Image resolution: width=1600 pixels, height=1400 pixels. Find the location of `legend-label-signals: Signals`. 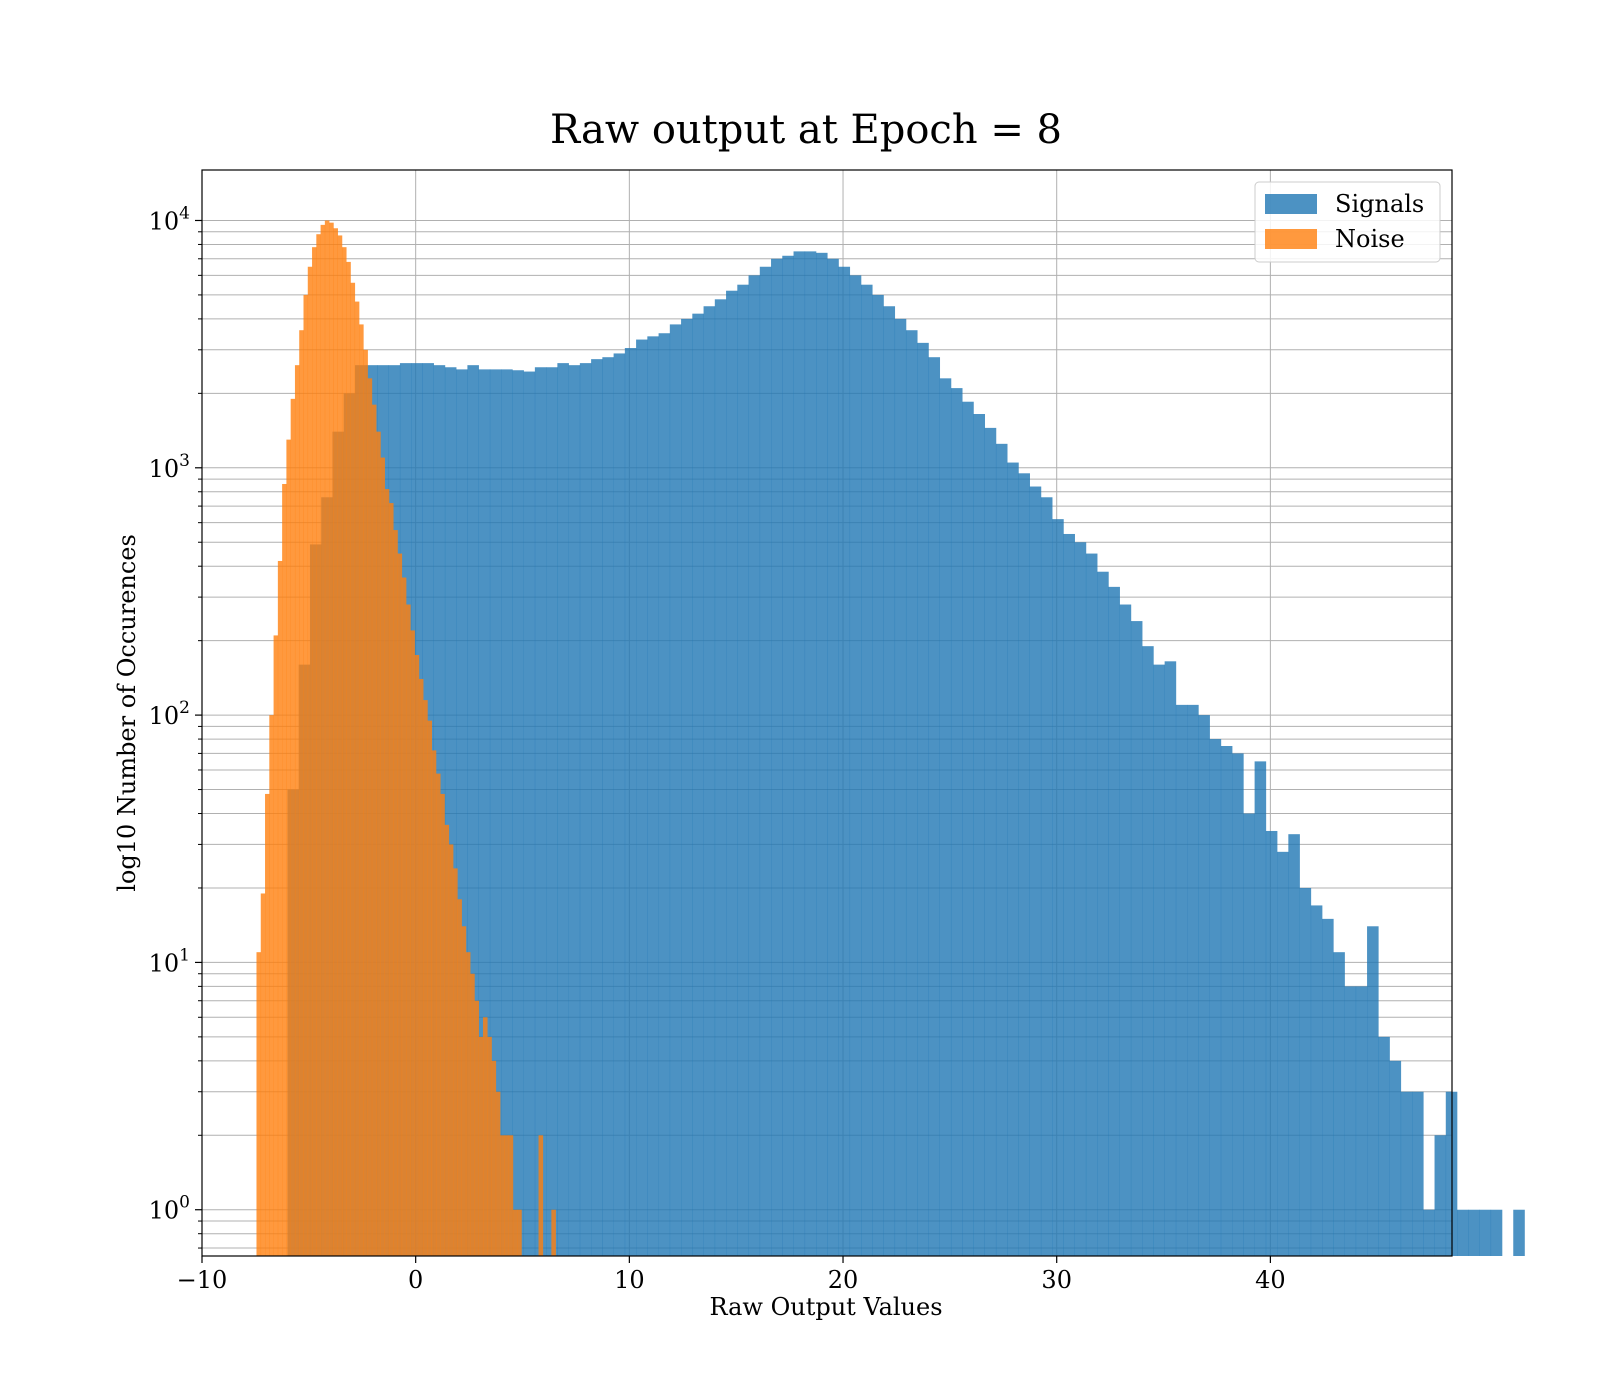

legend-label-signals: Signals is located at coordinates (1379, 204).